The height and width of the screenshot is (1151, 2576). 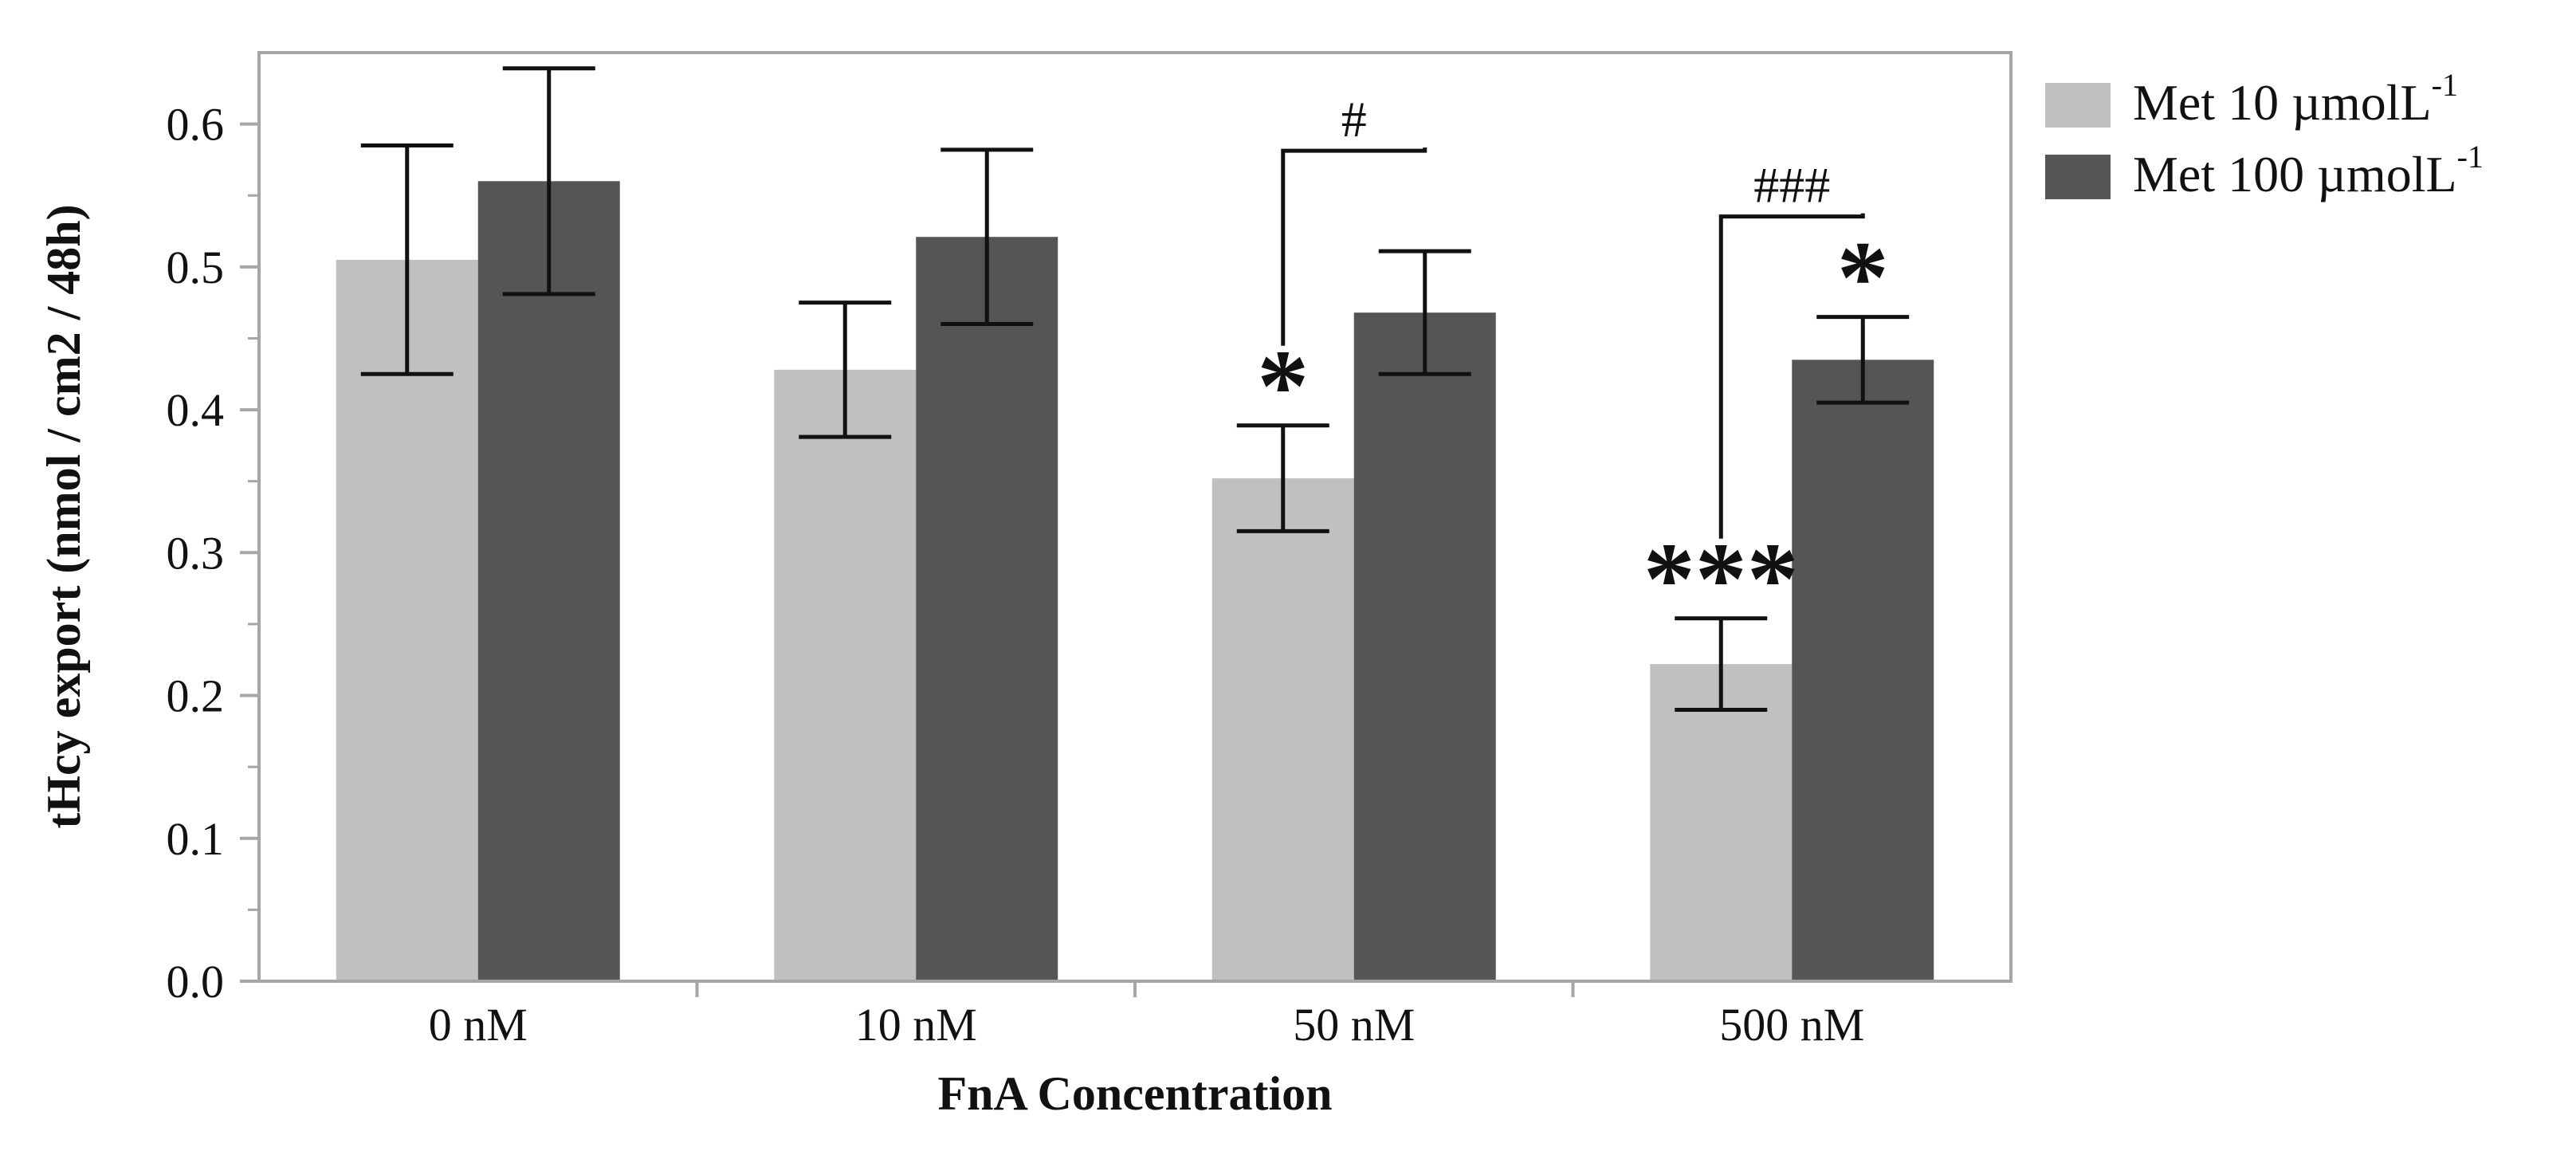 What do you see at coordinates (1146, 1016) in the screenshot?
I see `x-axis: 0 nM 10 nM 50 nM 500 nM` at bounding box center [1146, 1016].